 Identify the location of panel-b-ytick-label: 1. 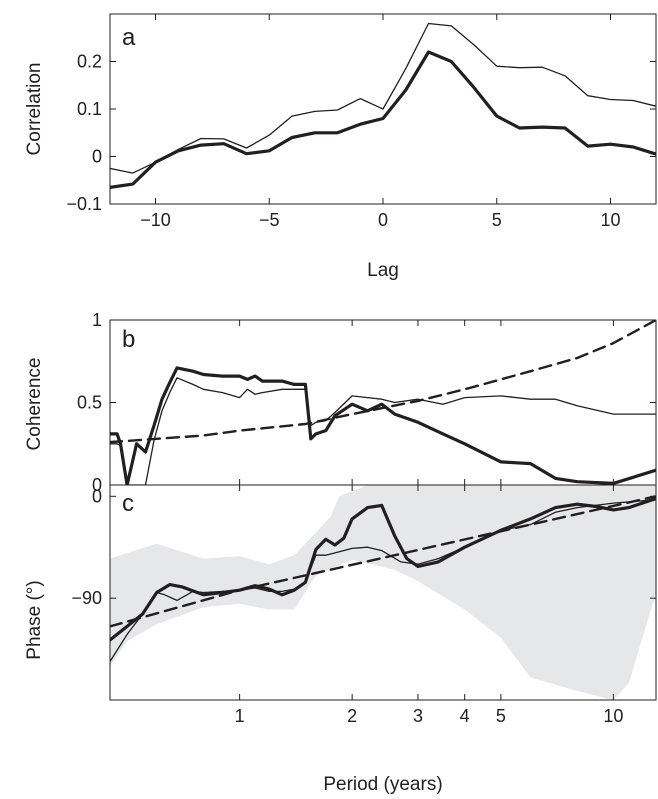
(97, 320).